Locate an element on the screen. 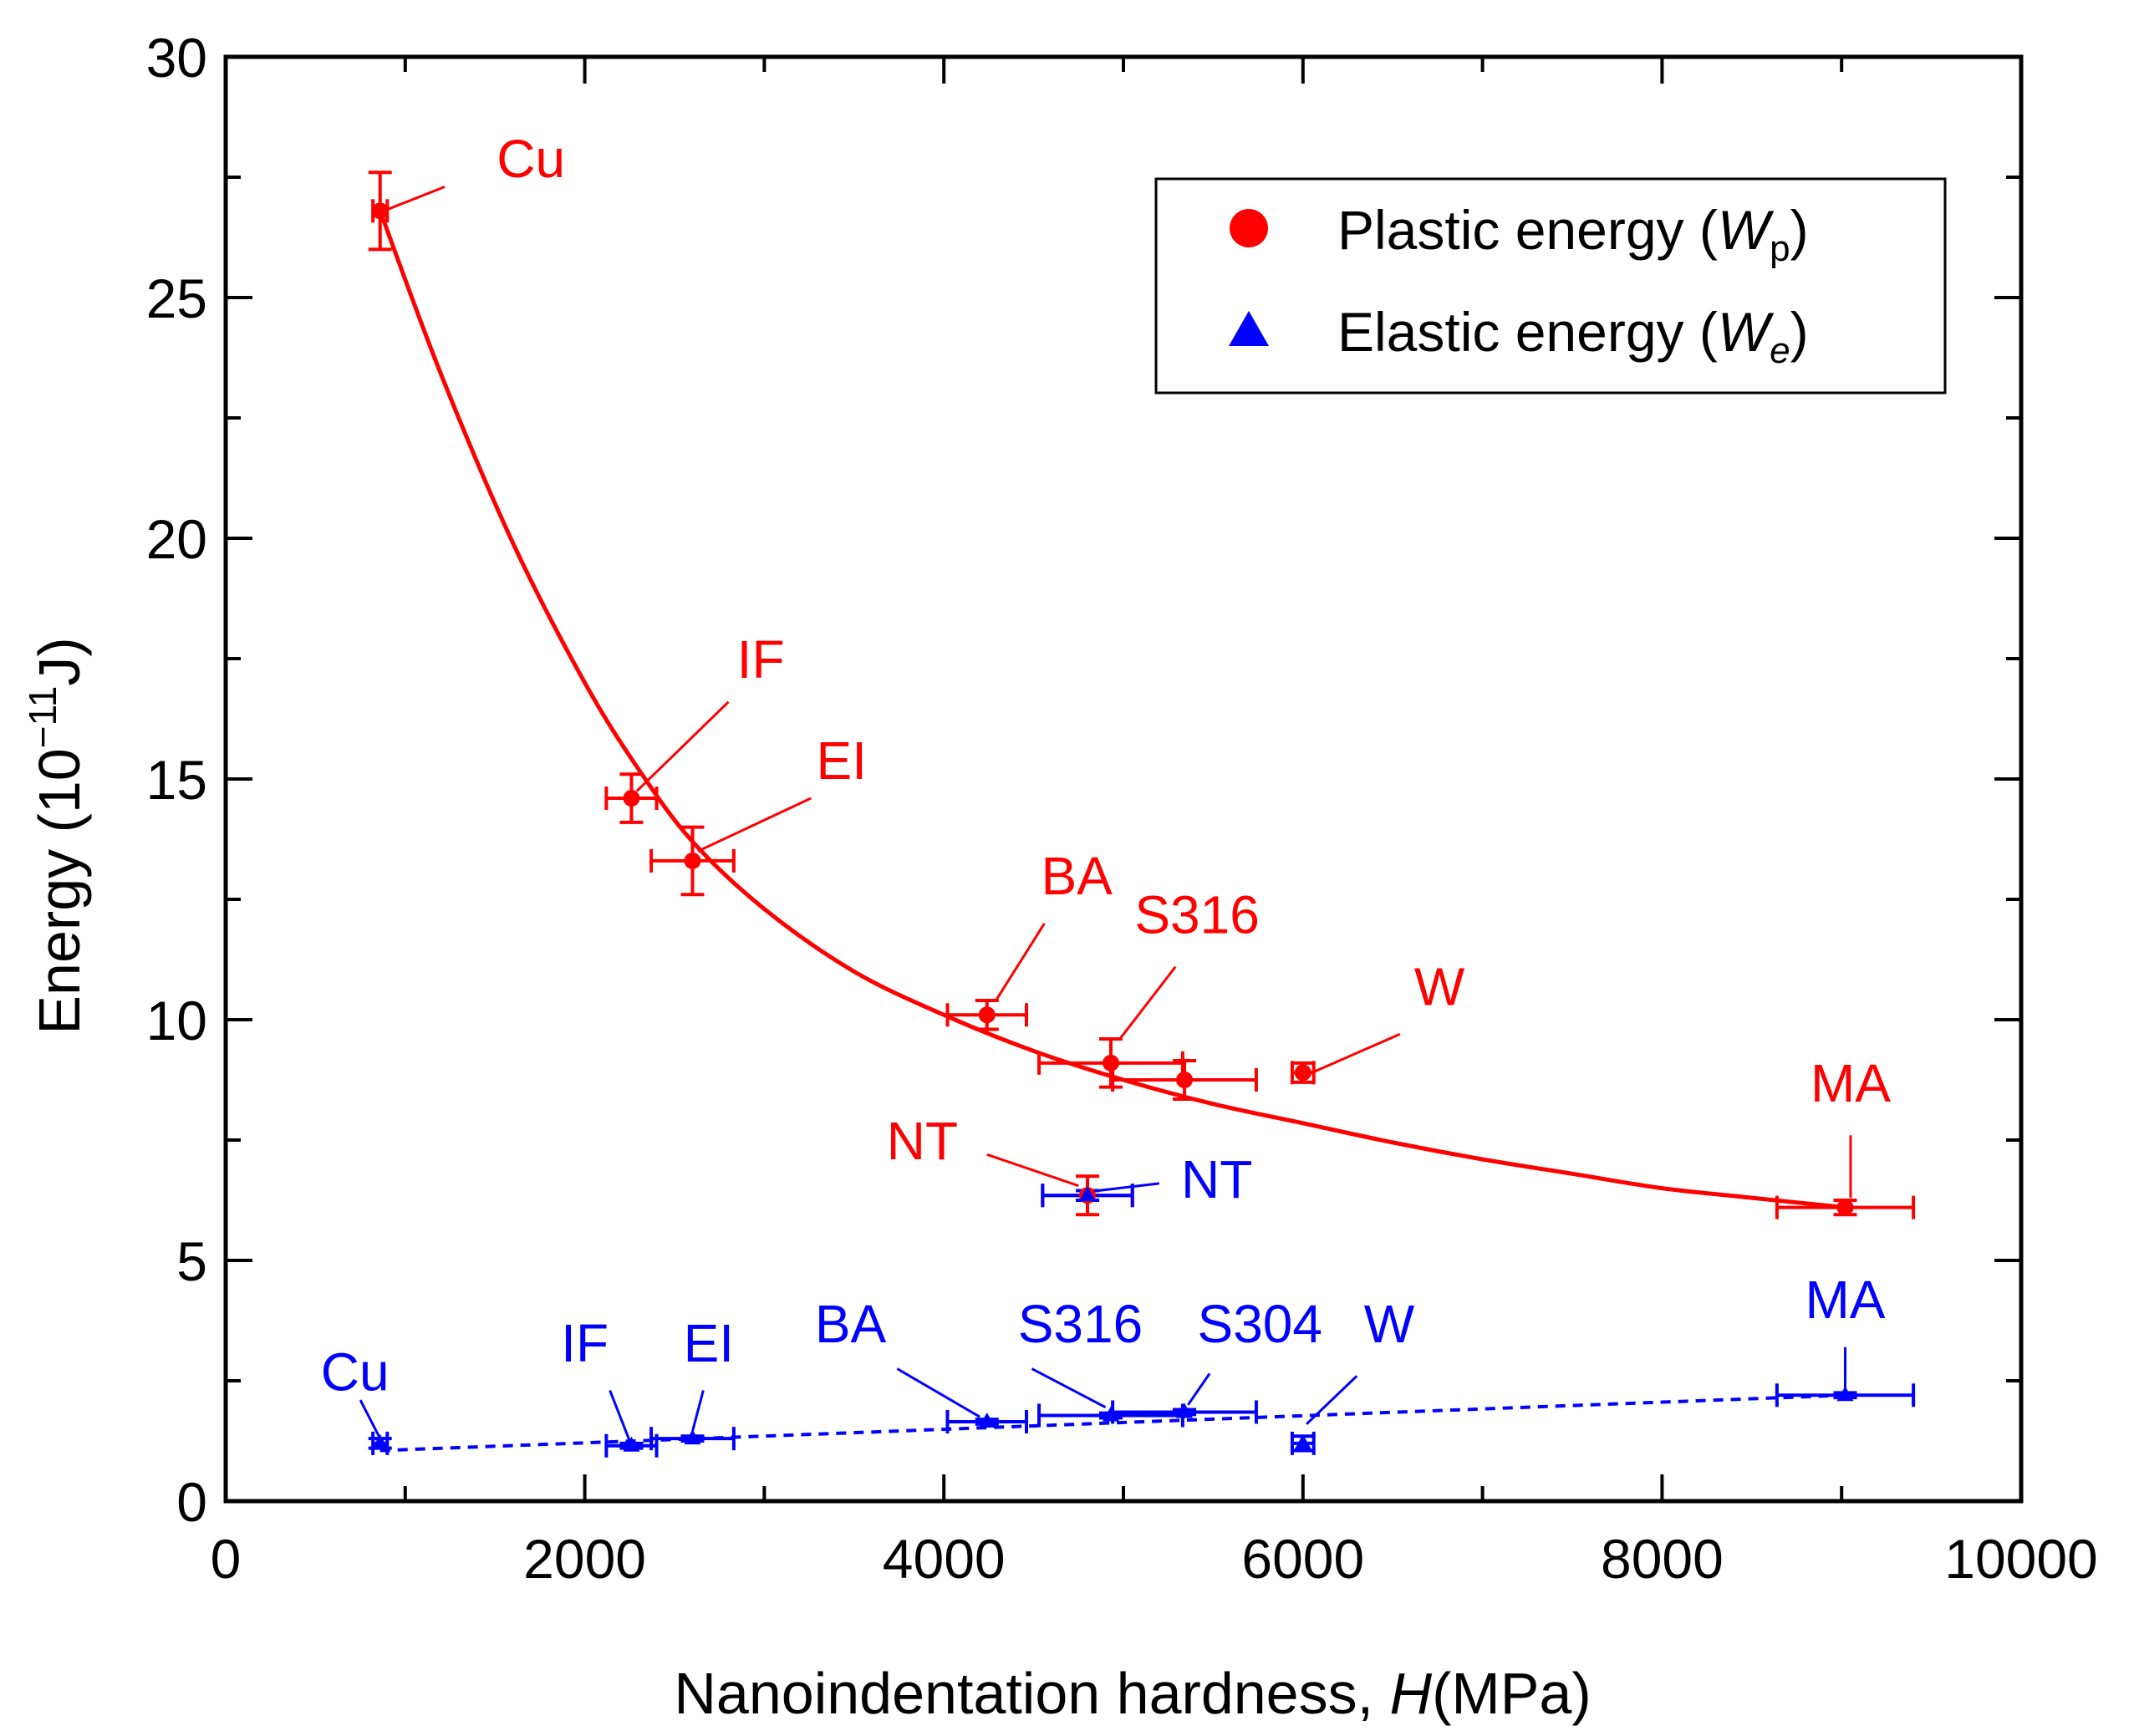 This screenshot has height=1736, width=2134. elastic-point-BA is located at coordinates (987, 1420).